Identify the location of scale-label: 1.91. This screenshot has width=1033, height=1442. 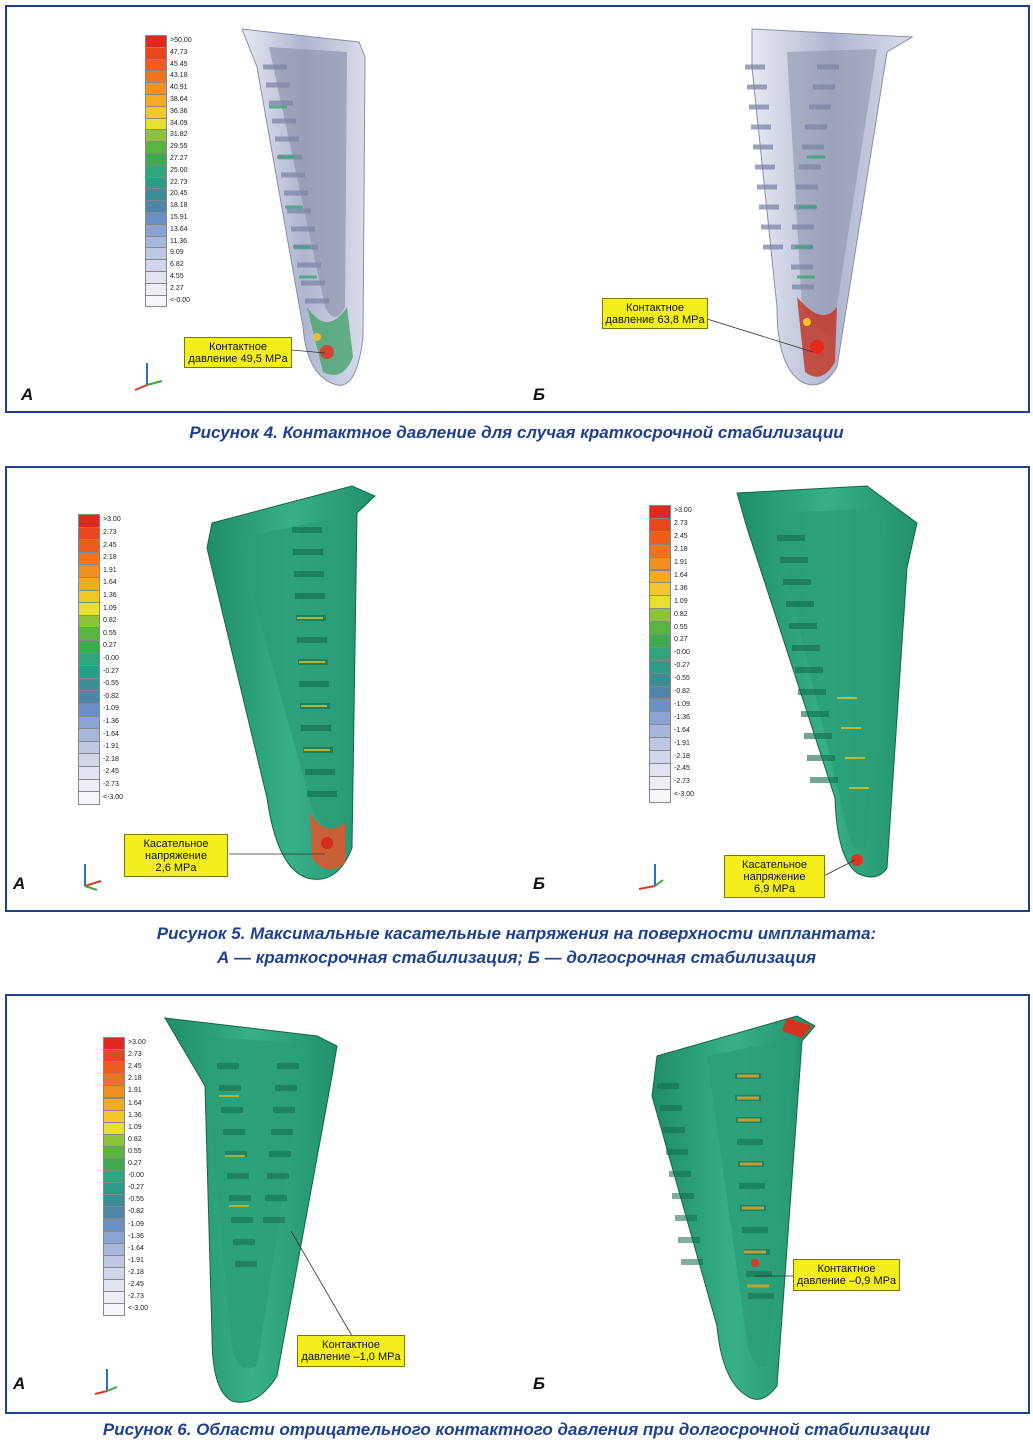
(135, 1091).